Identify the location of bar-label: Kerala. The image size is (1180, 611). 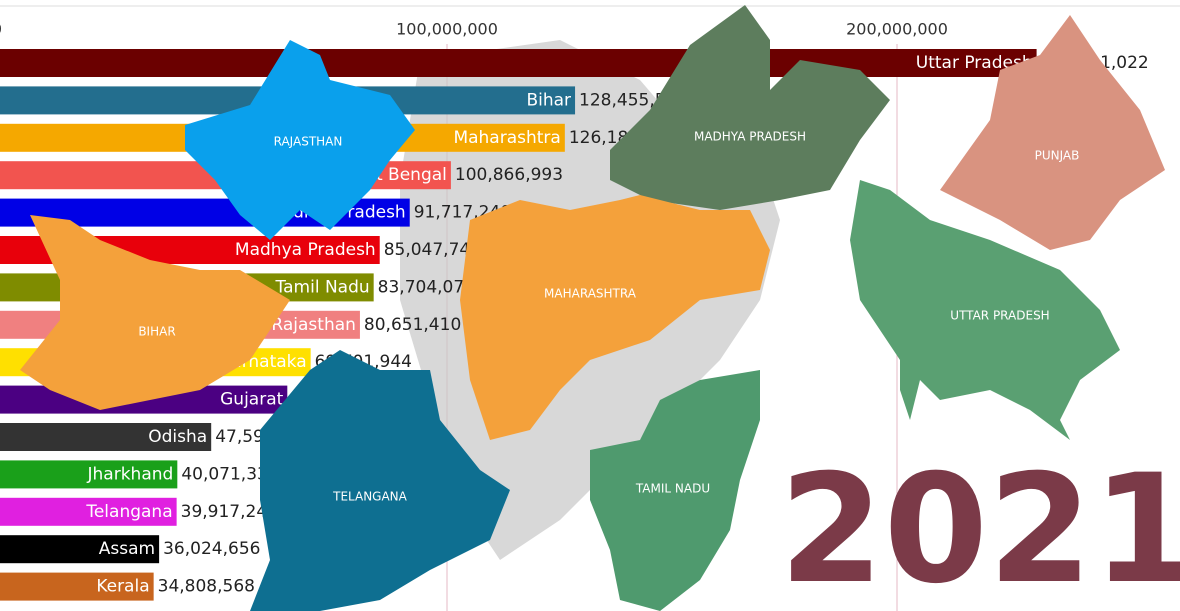
(122, 587).